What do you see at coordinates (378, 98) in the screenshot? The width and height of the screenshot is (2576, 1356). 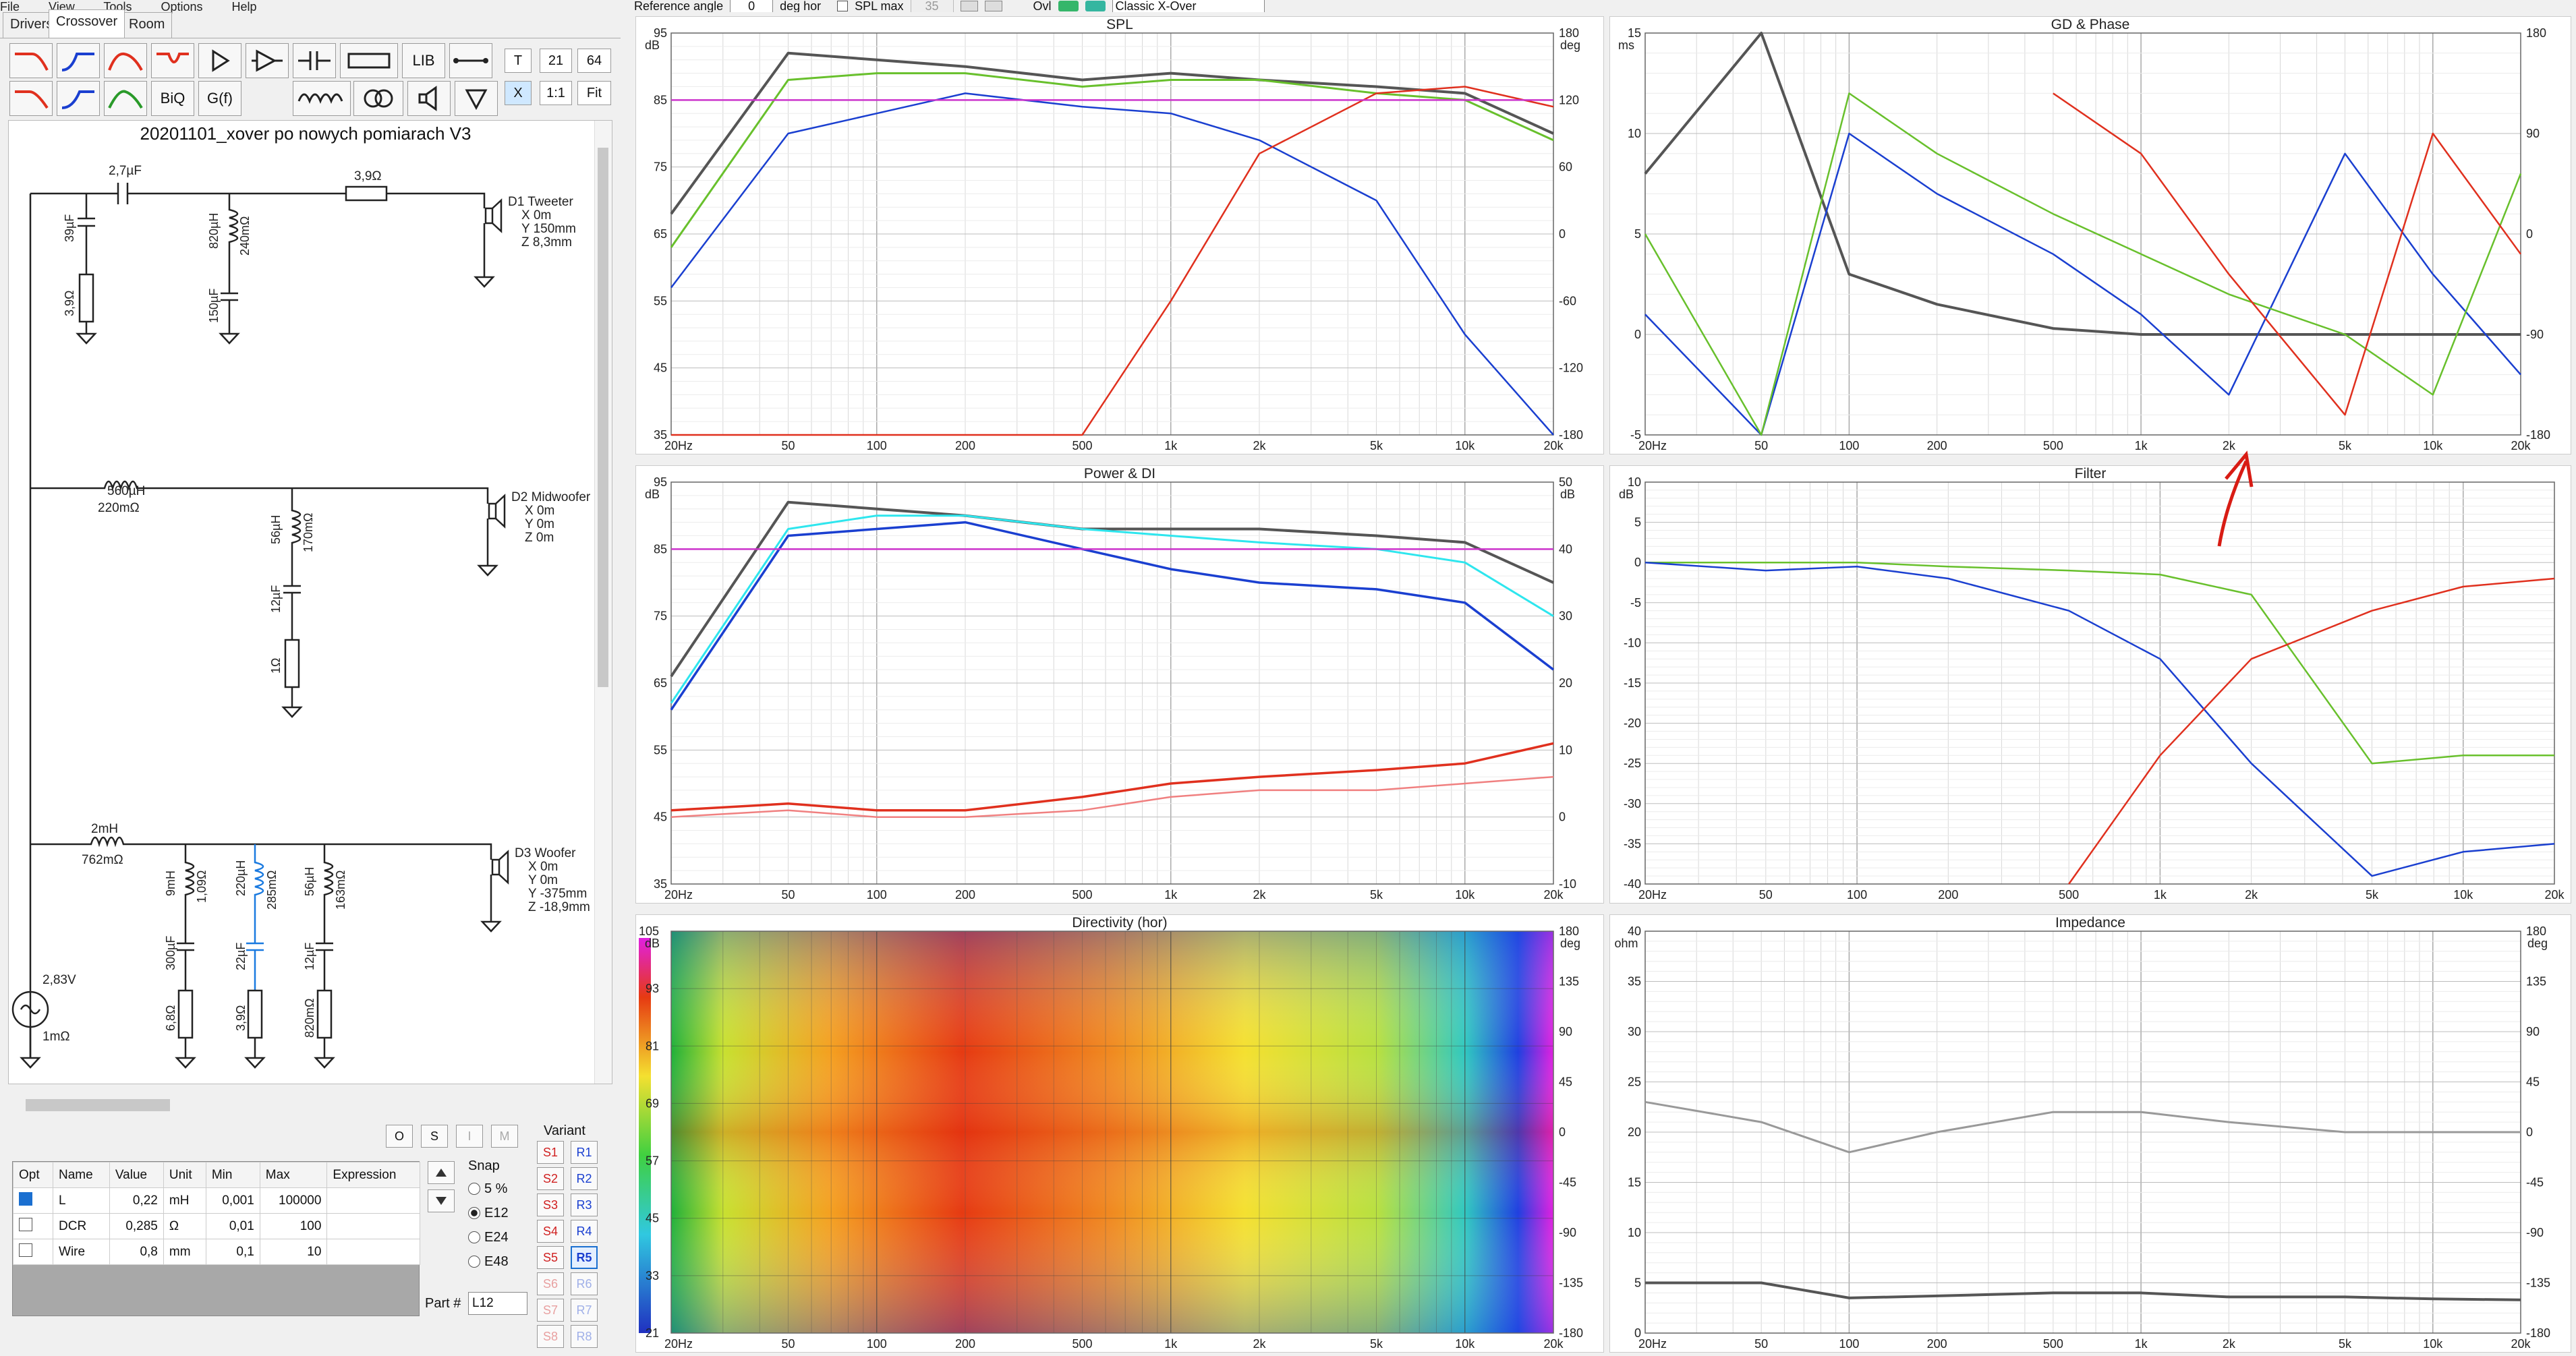 I see `transformer-tool-icon` at bounding box center [378, 98].